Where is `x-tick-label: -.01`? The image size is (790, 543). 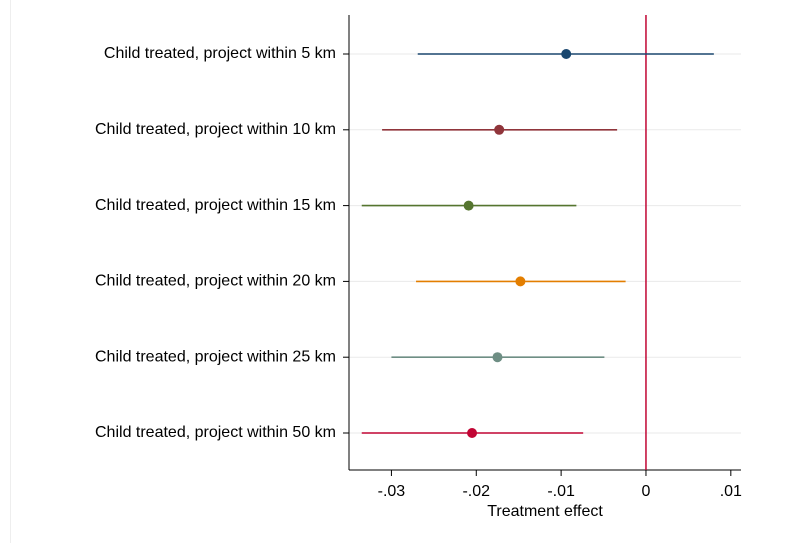 x-tick-label: -.01 is located at coordinates (561, 491).